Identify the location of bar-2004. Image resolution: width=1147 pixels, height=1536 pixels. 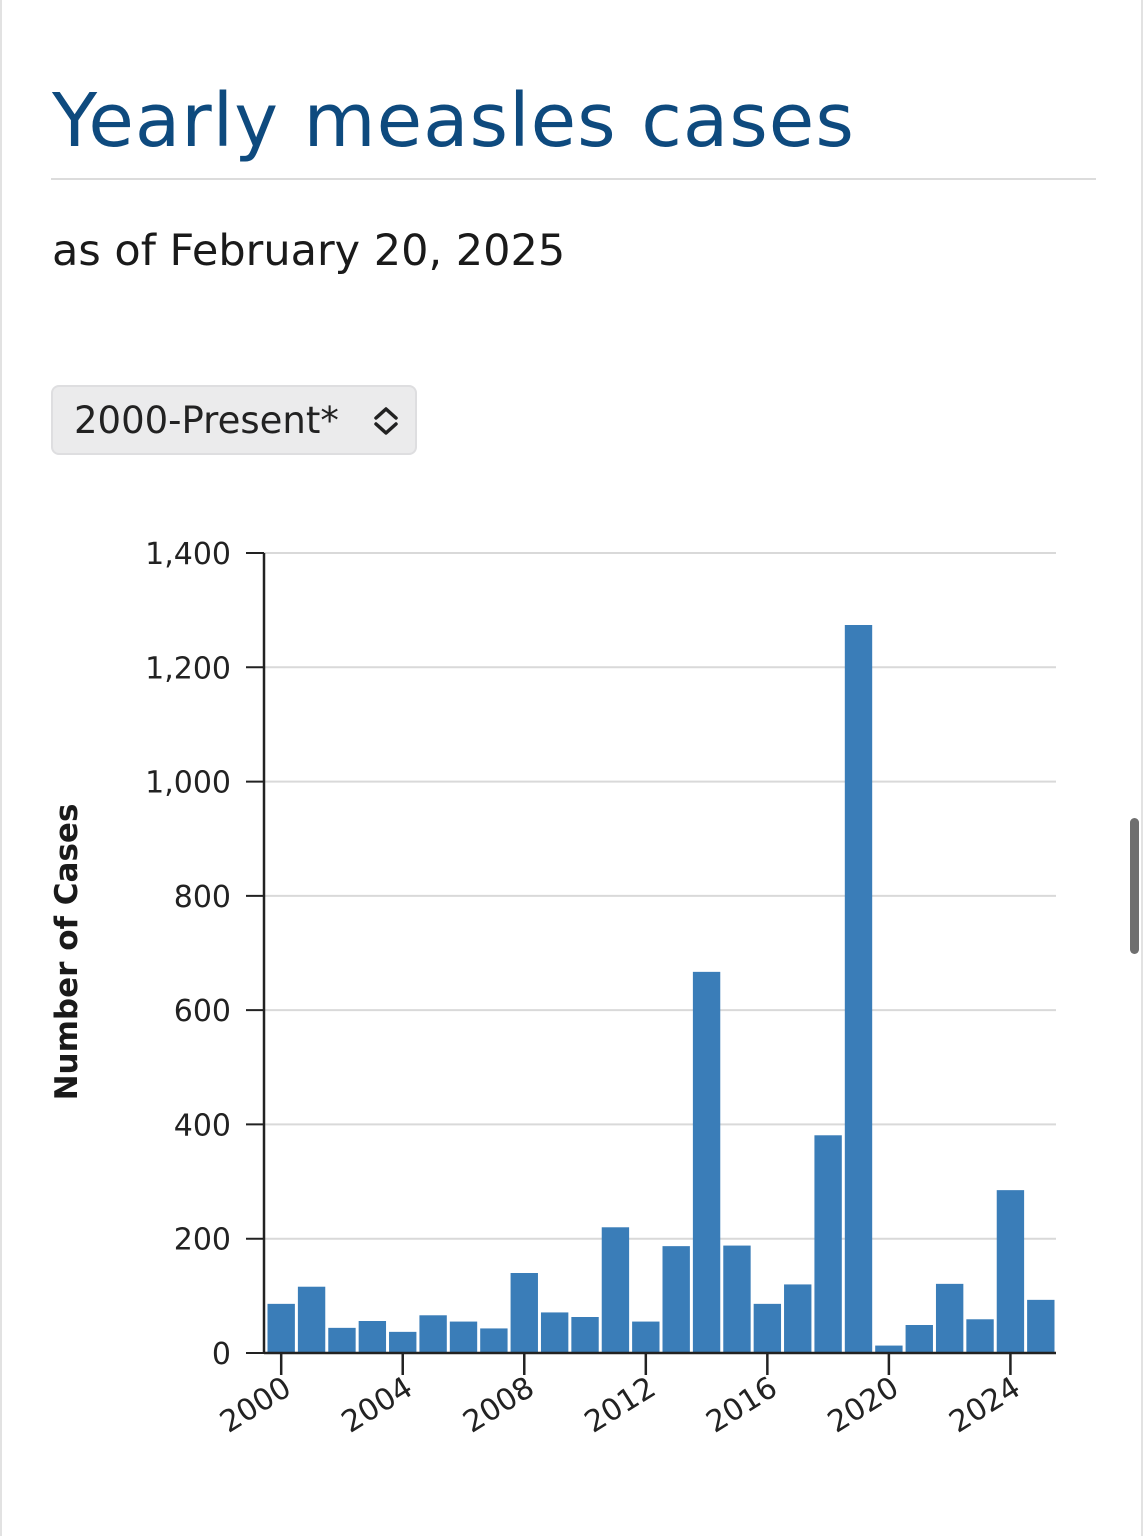
(403, 1342).